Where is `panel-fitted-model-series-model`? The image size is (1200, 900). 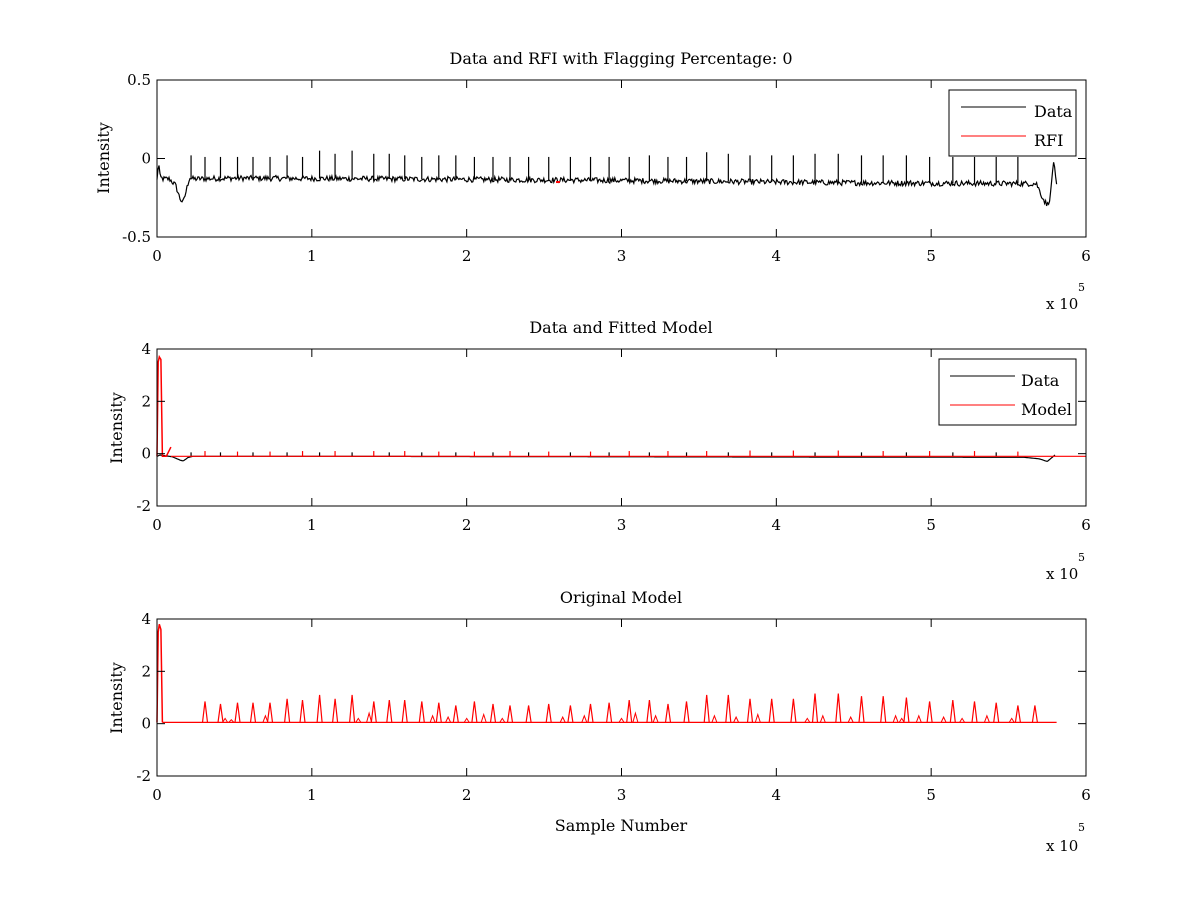 panel-fitted-model-series-model is located at coordinates (621, 406).